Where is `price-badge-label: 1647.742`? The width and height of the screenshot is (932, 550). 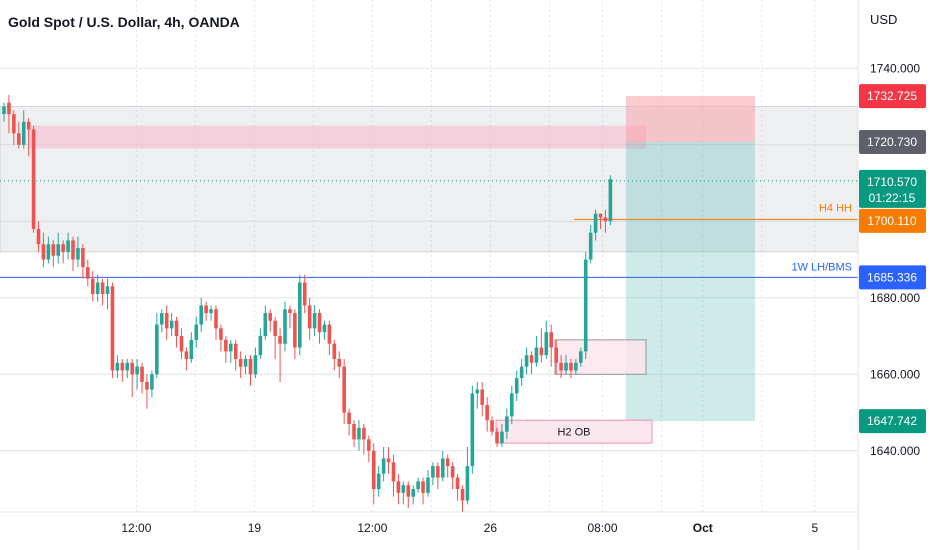 price-badge-label: 1647.742 is located at coordinates (892, 421).